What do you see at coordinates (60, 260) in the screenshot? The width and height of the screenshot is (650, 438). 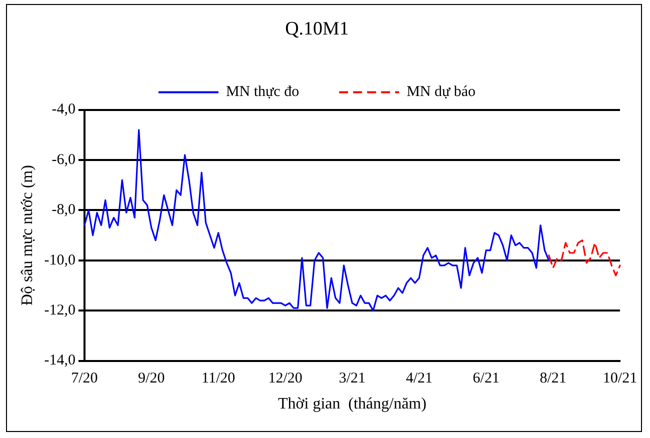 I see `y-tick-label: -10,0` at bounding box center [60, 260].